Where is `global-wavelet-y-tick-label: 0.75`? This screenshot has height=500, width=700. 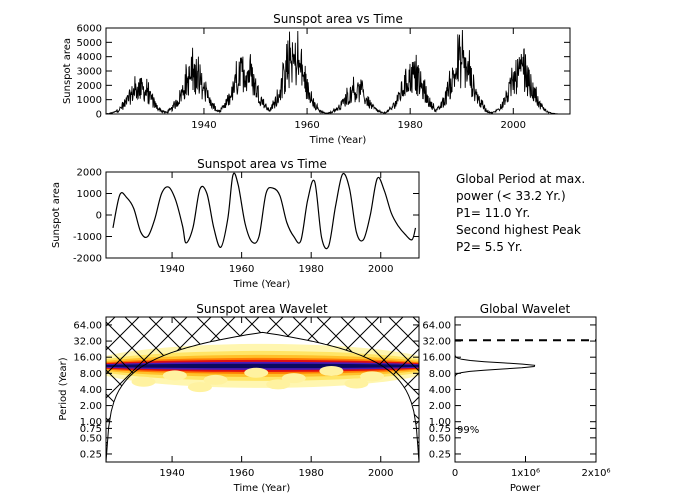
global-wavelet-y-tick-label: 0.75 is located at coordinates (440, 429).